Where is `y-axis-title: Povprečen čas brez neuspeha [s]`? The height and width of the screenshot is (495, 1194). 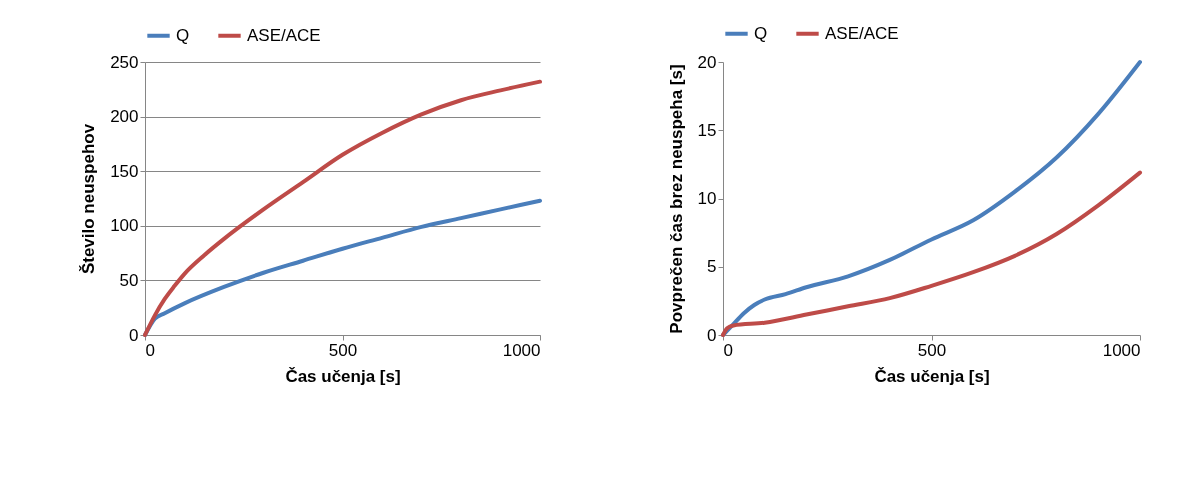 y-axis-title: Povprečen čas brez neuspeha [s] is located at coordinates (676, 199).